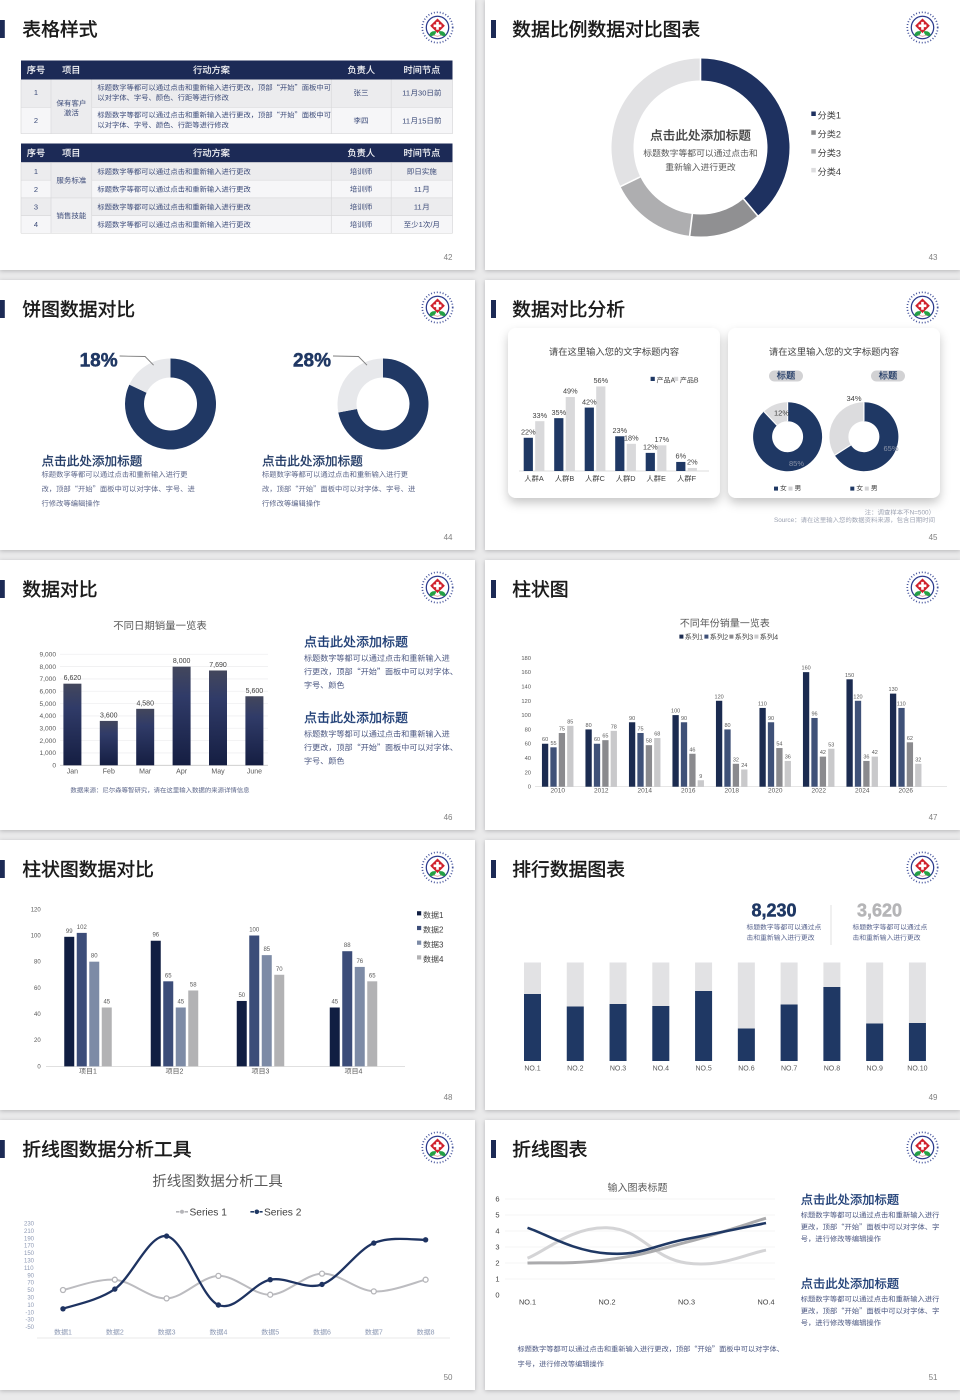  I want to click on svg-text: -30, so click(29, 1321).